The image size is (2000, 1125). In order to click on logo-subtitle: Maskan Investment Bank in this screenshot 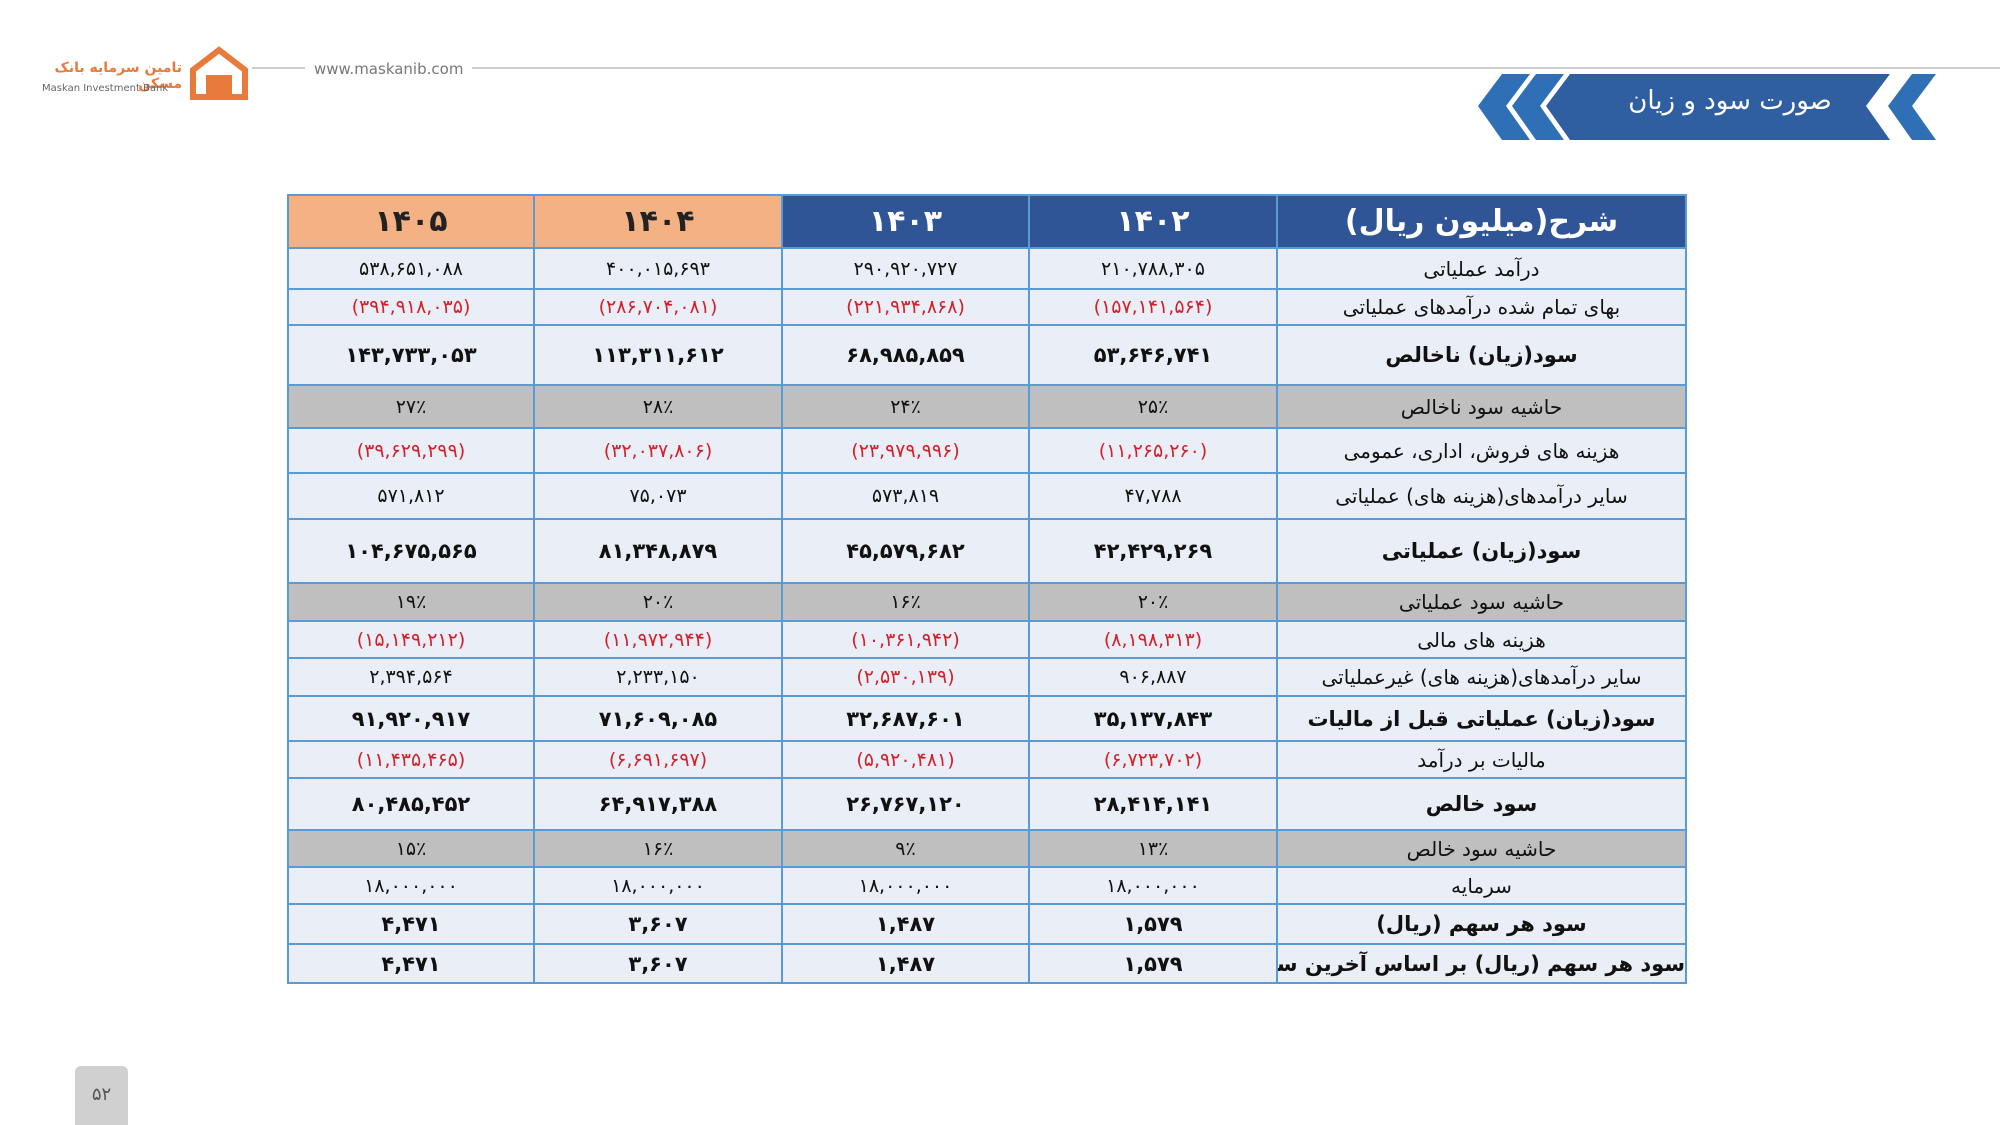, I will do `click(105, 88)`.